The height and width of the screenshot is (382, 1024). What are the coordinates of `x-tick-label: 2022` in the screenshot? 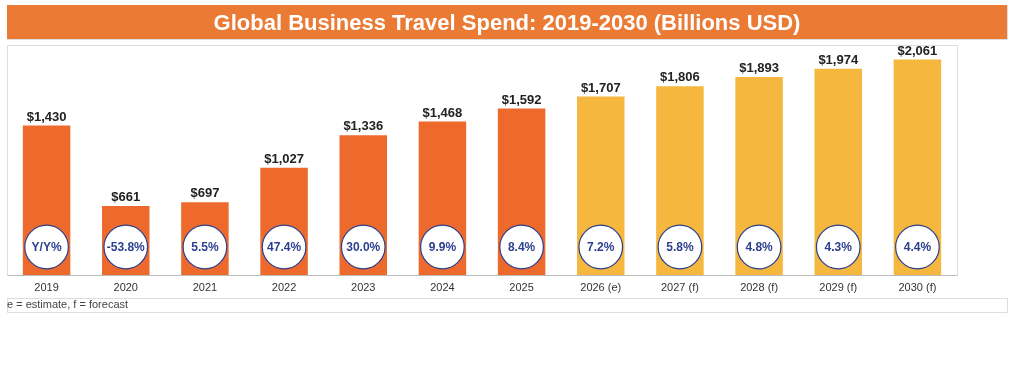 It's located at (284, 286).